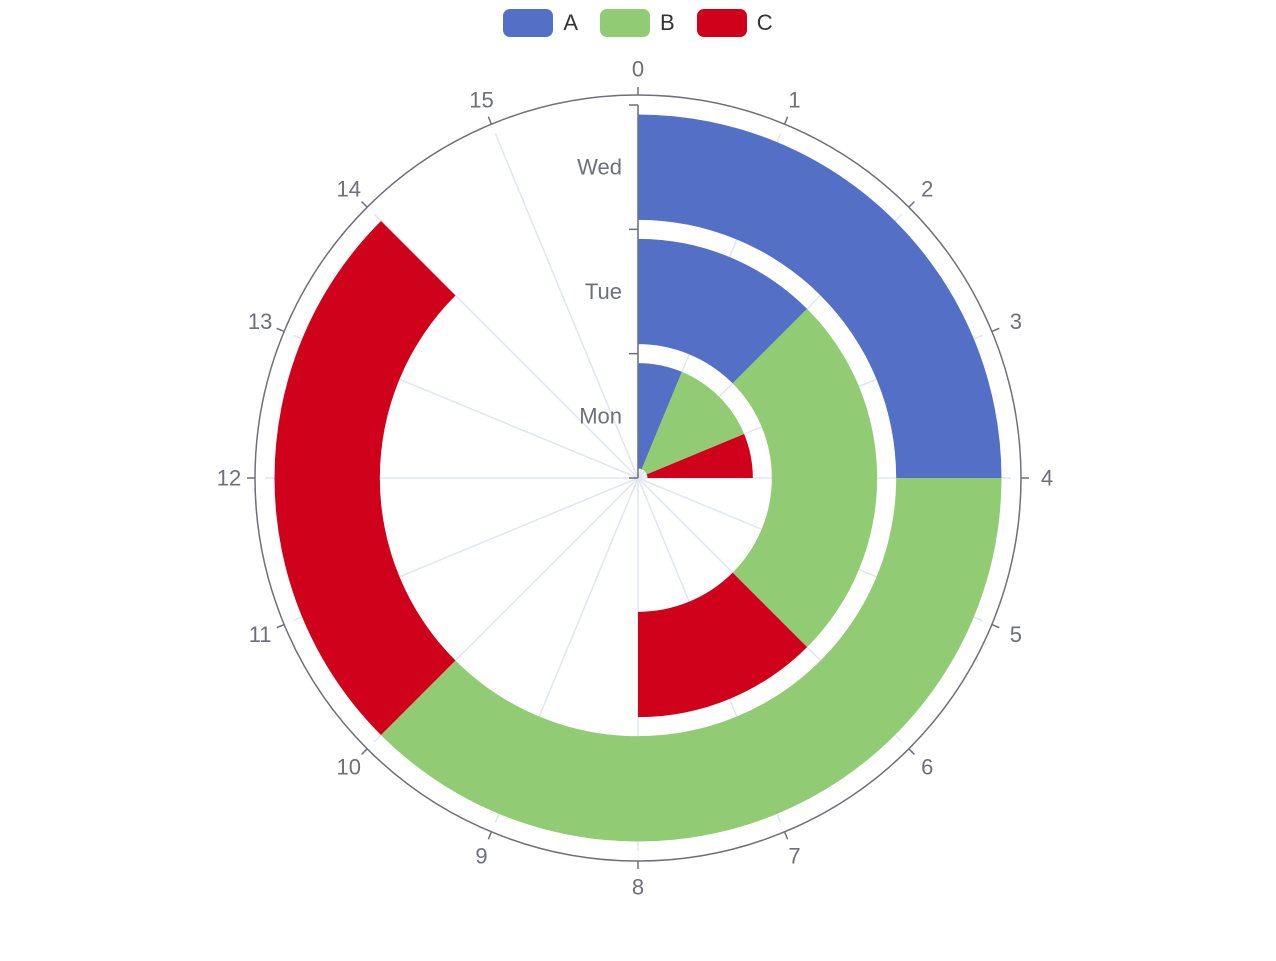  I want to click on angle-tick-label-7: 7, so click(794, 855).